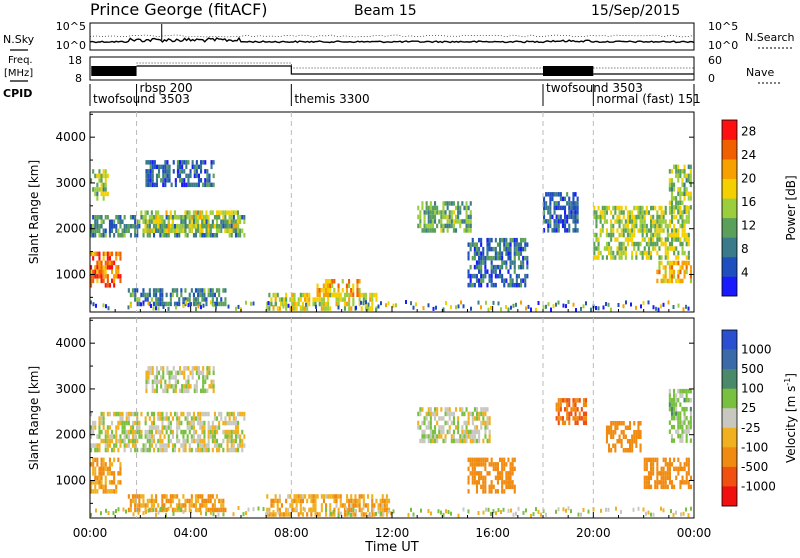  What do you see at coordinates (770, 37) in the screenshot?
I see `nsearch-label: N.Search` at bounding box center [770, 37].